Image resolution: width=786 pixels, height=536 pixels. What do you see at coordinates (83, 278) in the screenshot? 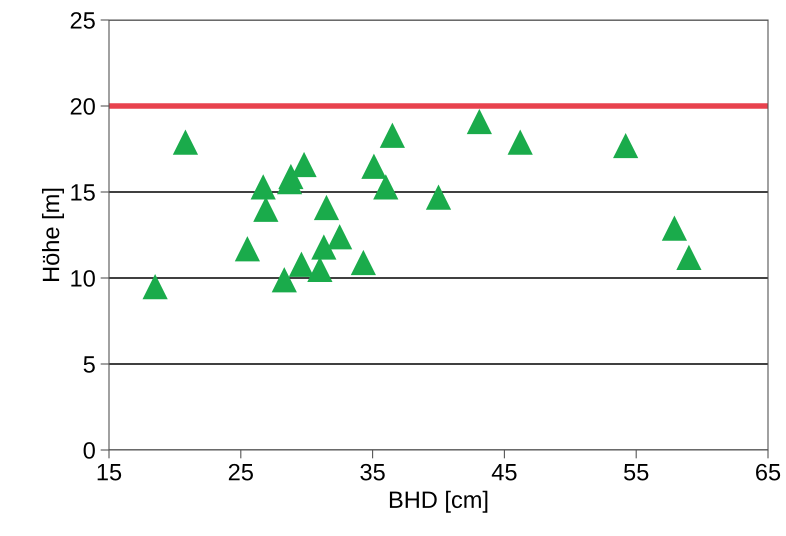
I see `y-tick-label: 10` at bounding box center [83, 278].